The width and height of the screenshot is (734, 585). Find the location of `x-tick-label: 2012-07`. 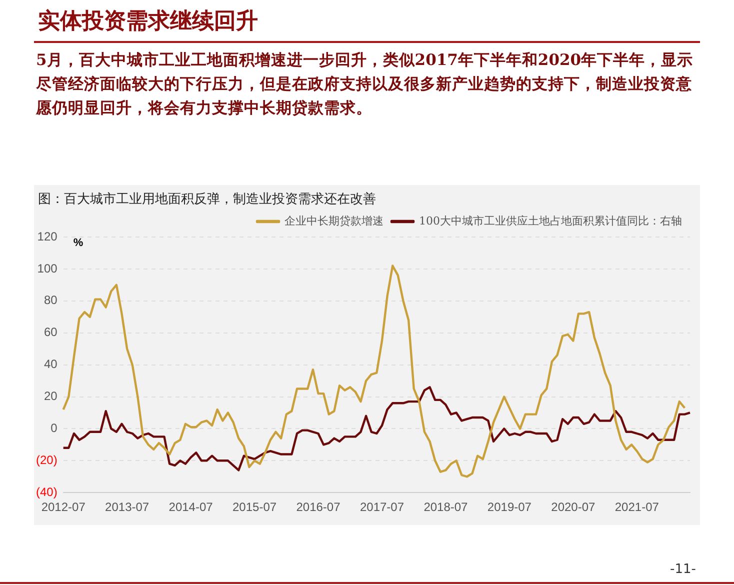

x-tick-label: 2012-07 is located at coordinates (63, 507).